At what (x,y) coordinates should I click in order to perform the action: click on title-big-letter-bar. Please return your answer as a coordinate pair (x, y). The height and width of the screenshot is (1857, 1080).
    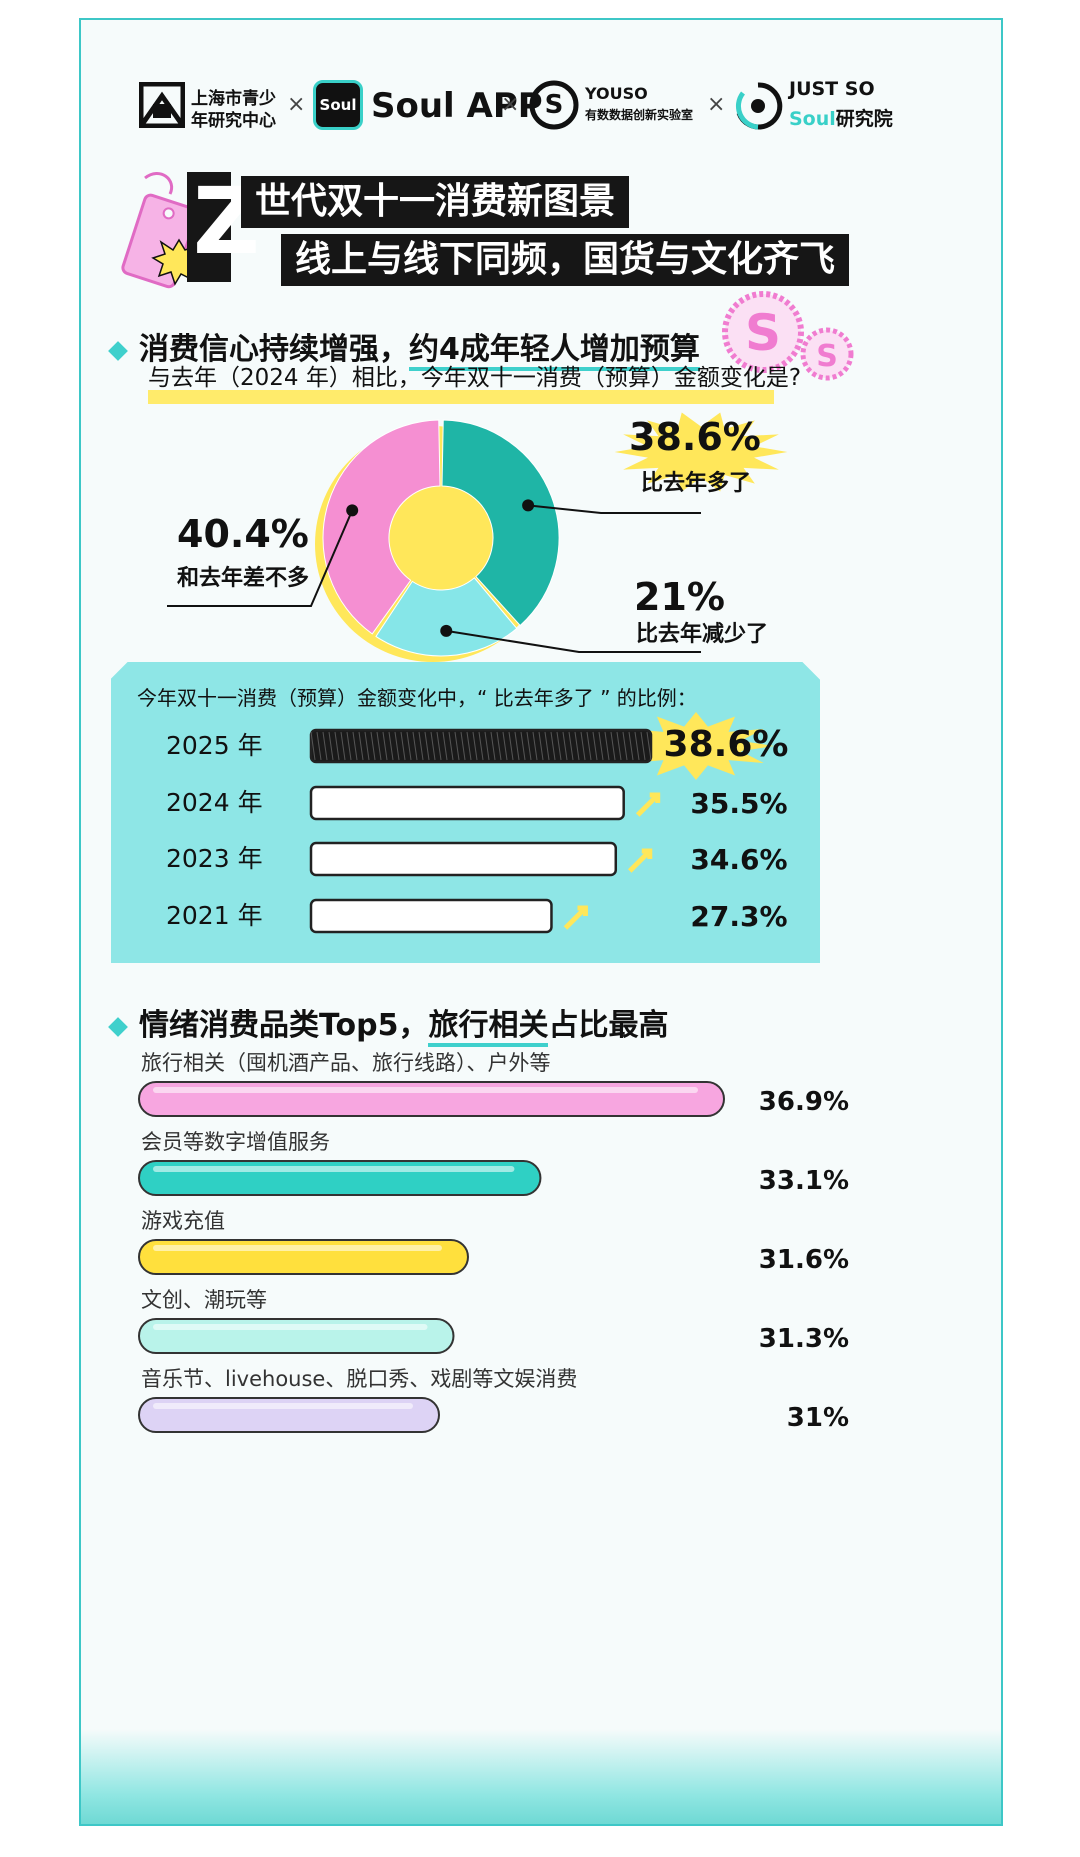
    Looking at the image, I should click on (209, 227).